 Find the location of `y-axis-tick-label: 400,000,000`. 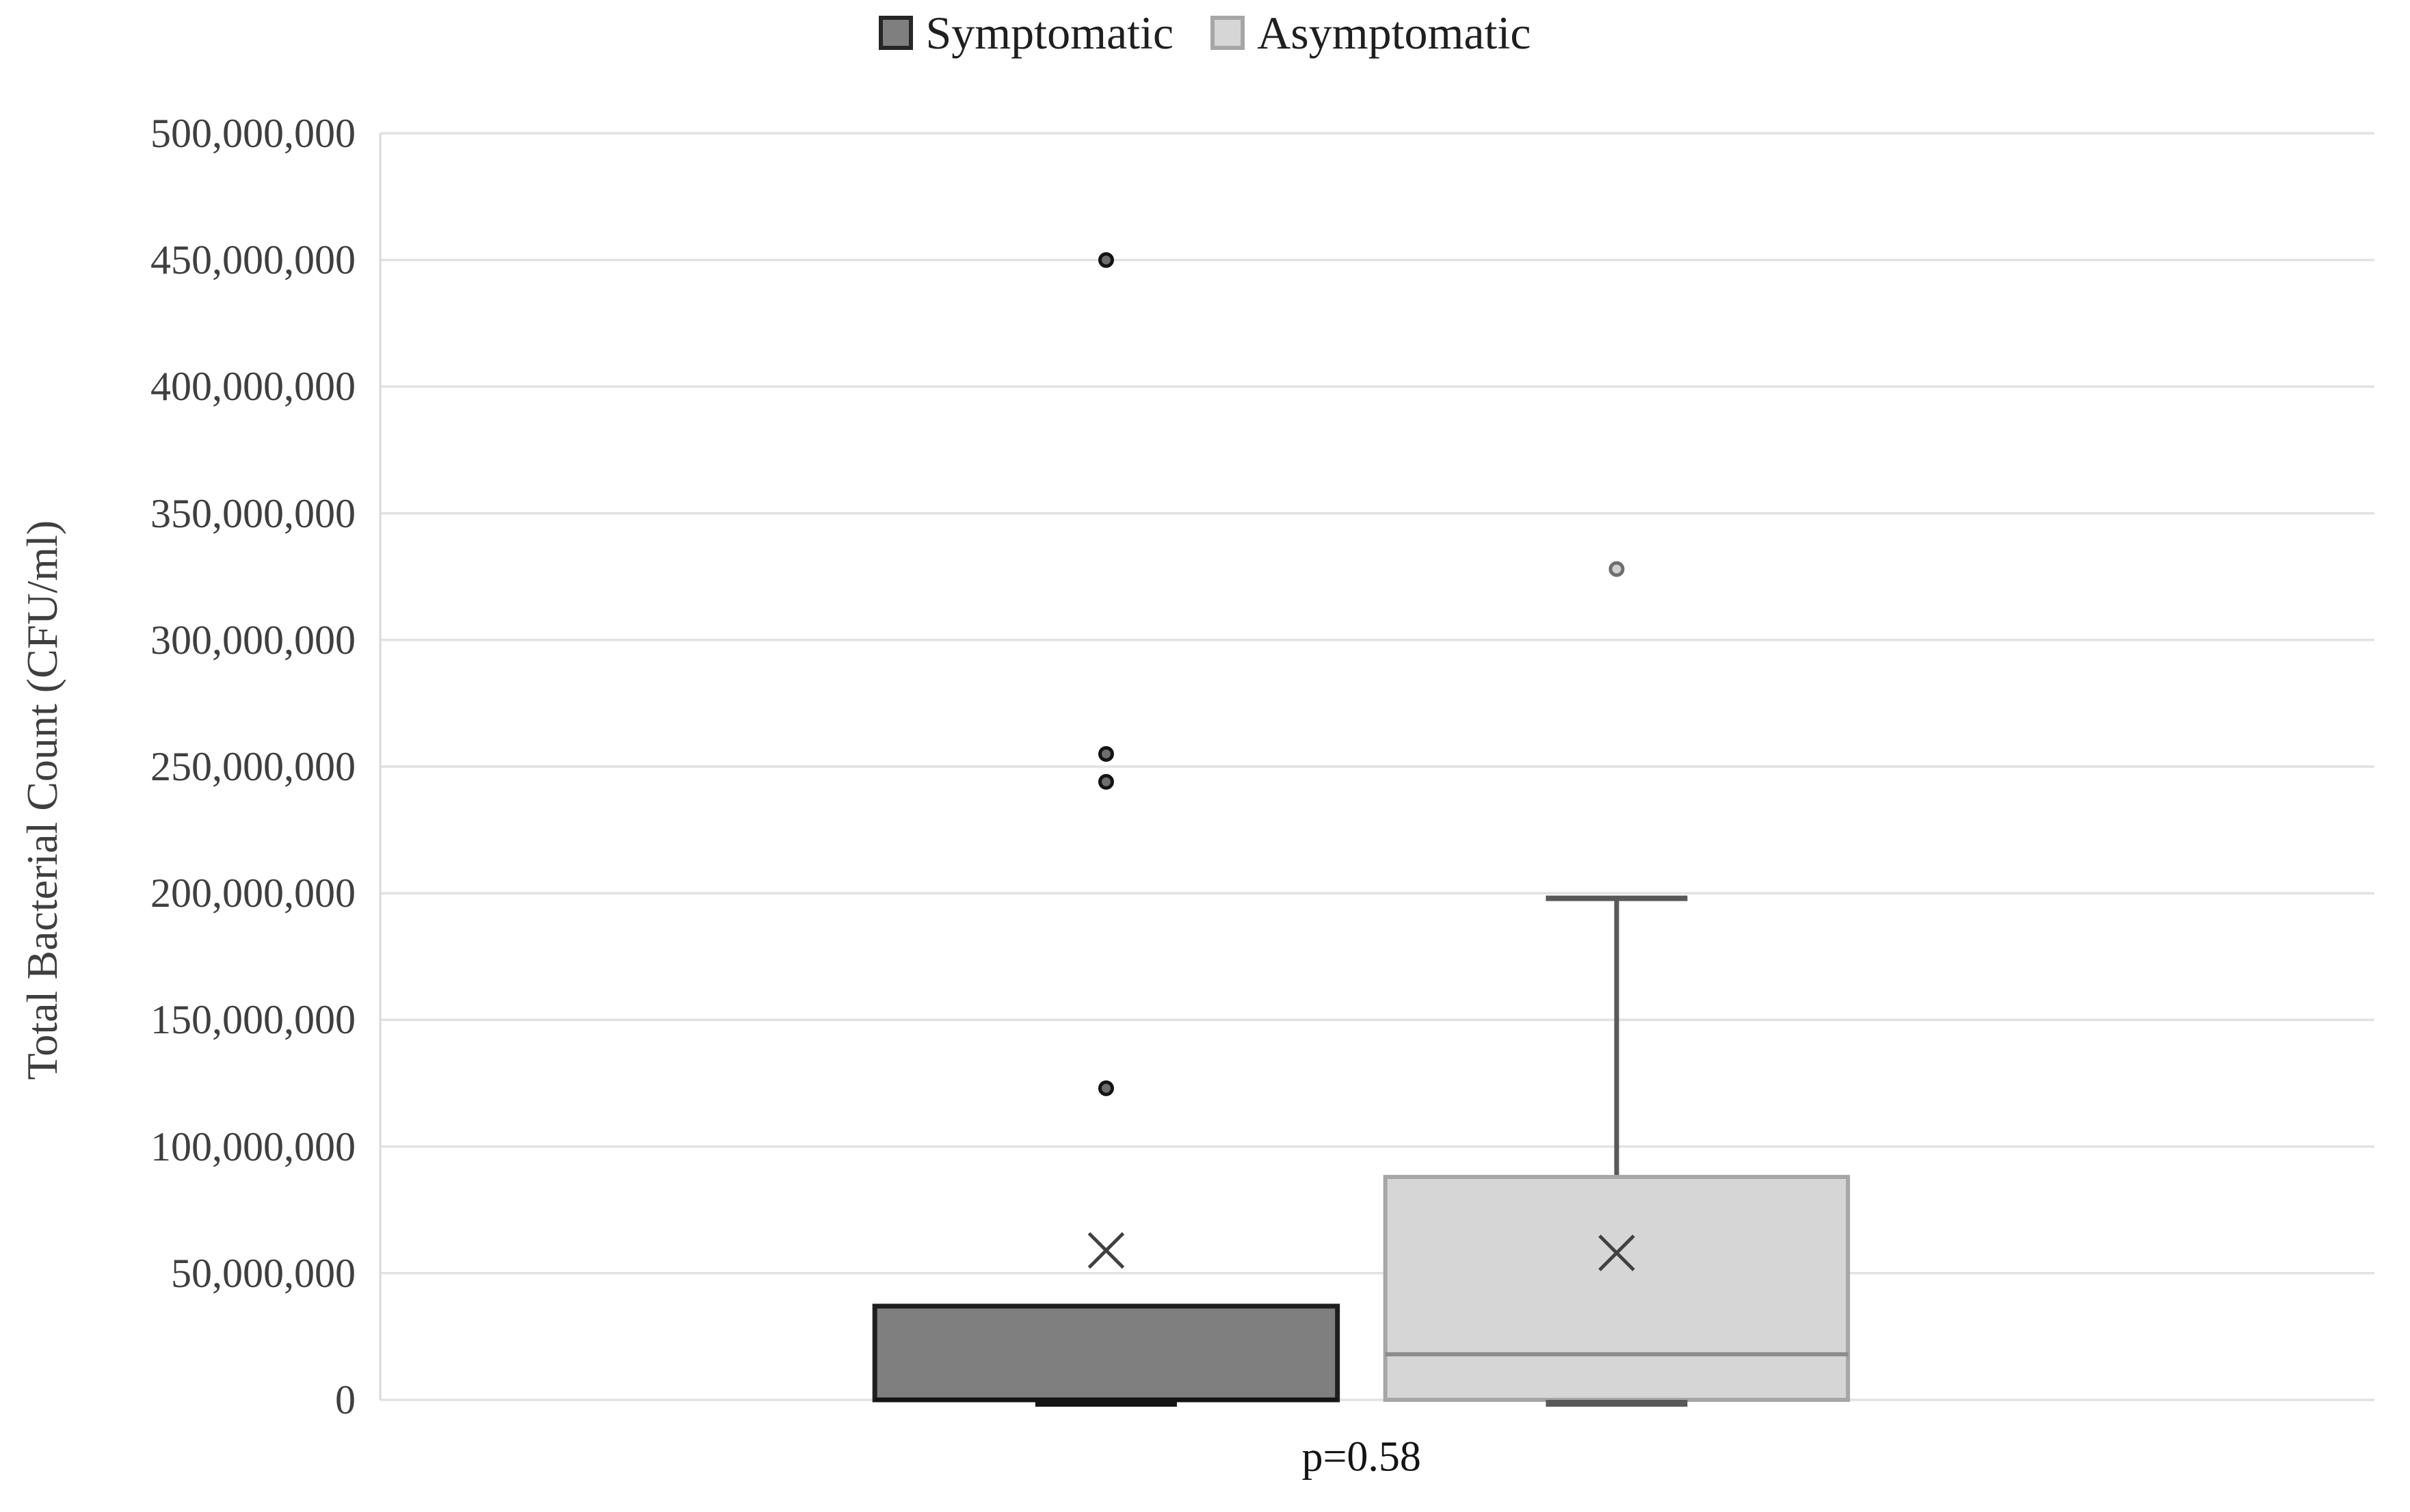

y-axis-tick-label: 400,000,000 is located at coordinates (253, 387).